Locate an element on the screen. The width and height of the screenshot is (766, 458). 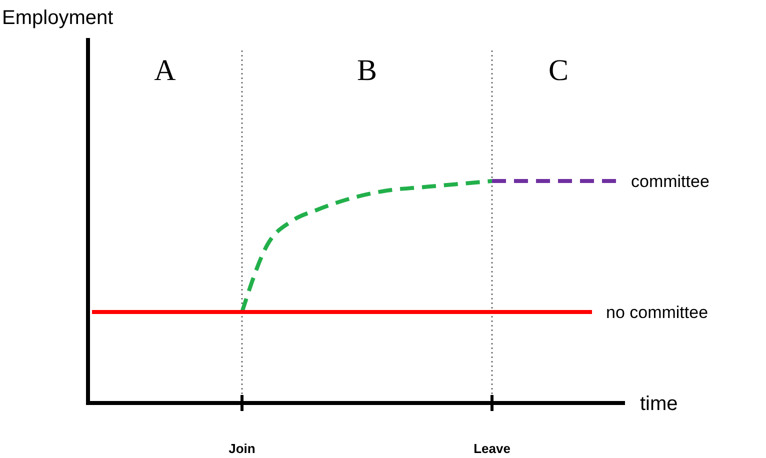
series-label: no committee is located at coordinates (657, 312).